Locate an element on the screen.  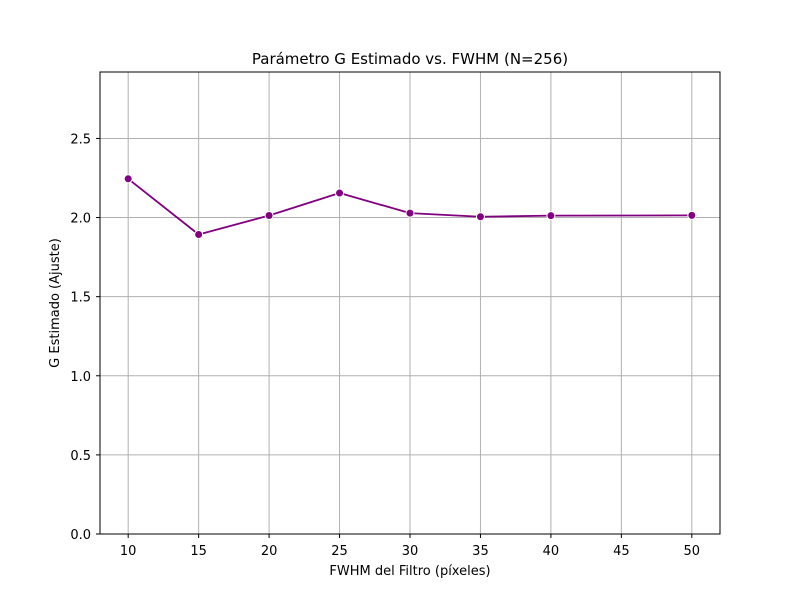
y-axis-label: G Estimado (Ajuste) is located at coordinates (55, 303).